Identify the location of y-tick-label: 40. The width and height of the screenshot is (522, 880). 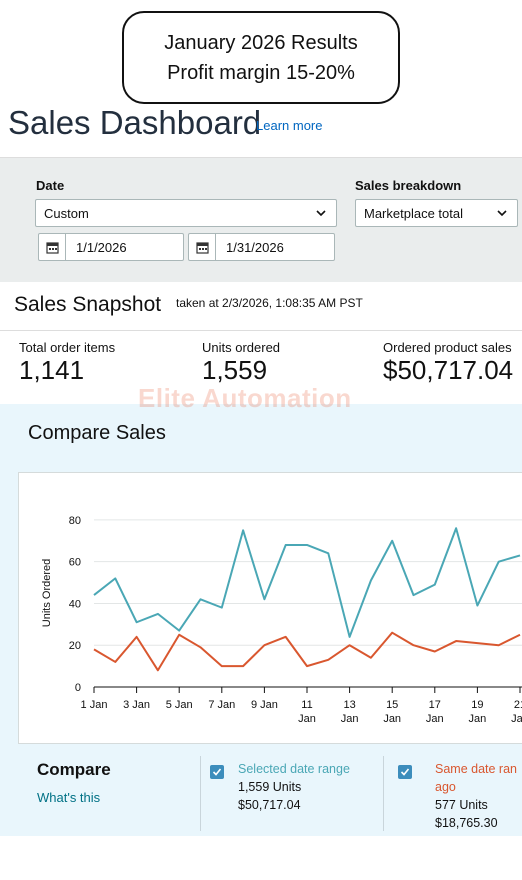
(75, 604).